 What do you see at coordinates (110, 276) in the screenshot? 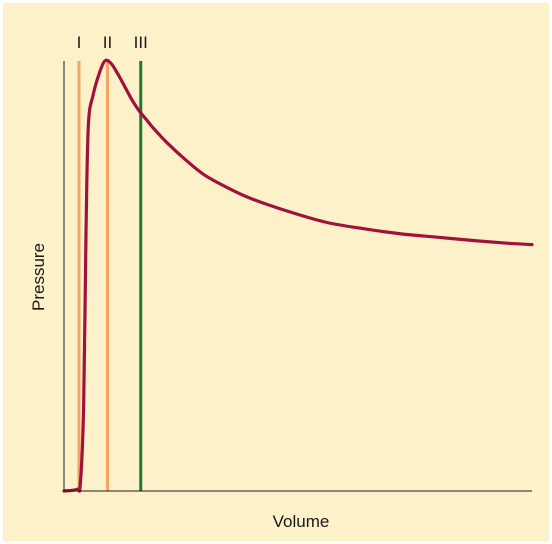
I see `marker-lines` at bounding box center [110, 276].